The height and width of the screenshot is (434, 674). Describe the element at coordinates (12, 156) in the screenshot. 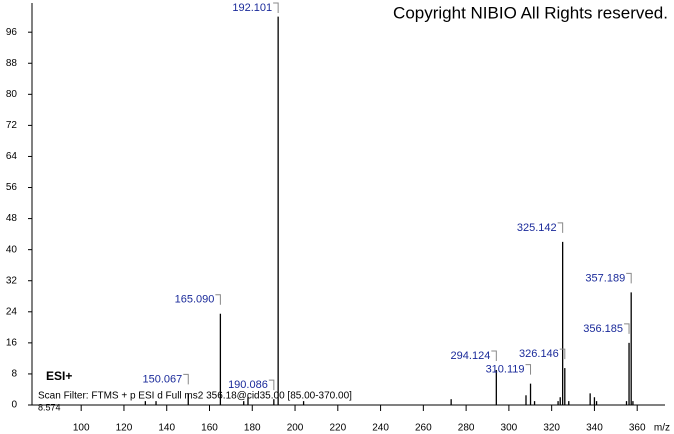

I see `y-tick-label: 64` at that location.